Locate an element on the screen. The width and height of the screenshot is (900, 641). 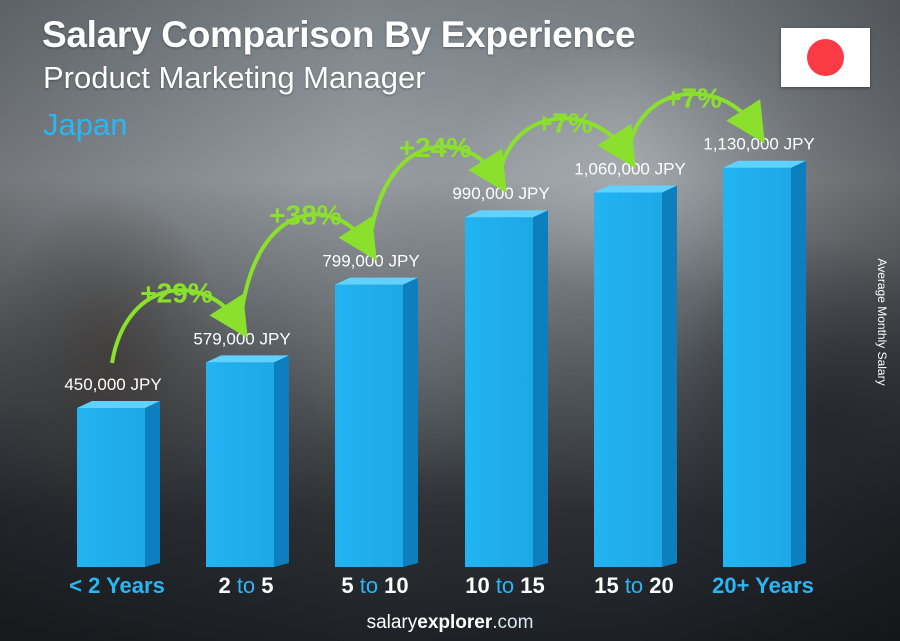
category-label-1: 2 to 5 is located at coordinates (245, 585).